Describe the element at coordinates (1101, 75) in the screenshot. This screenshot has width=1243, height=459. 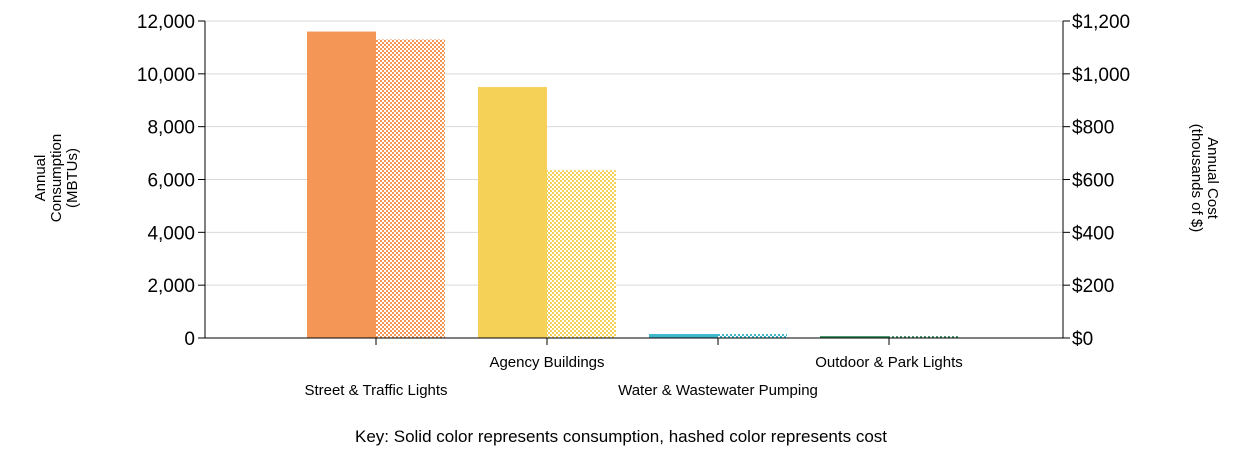
I see `right-tick-label: $1,000` at that location.